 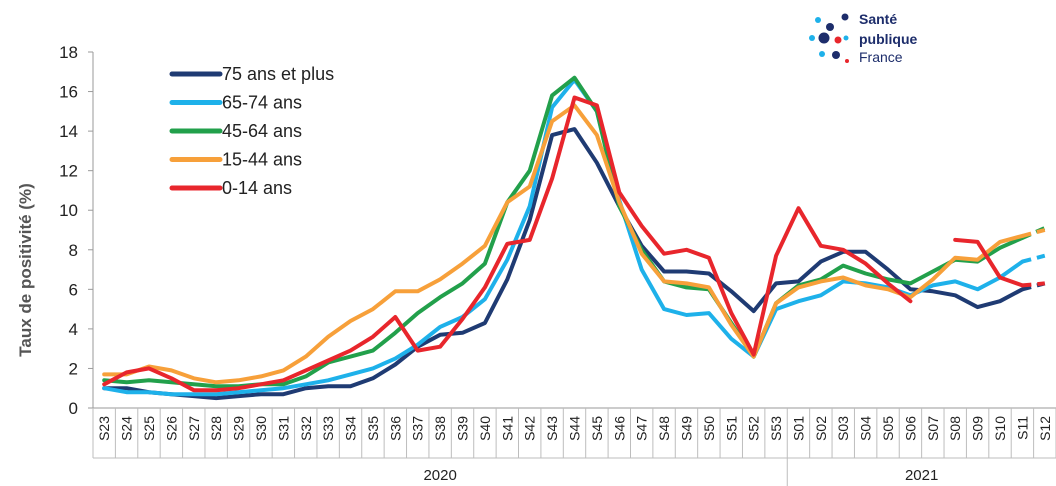 What do you see at coordinates (878, 19) in the screenshot?
I see `logo-line1: Santé` at bounding box center [878, 19].